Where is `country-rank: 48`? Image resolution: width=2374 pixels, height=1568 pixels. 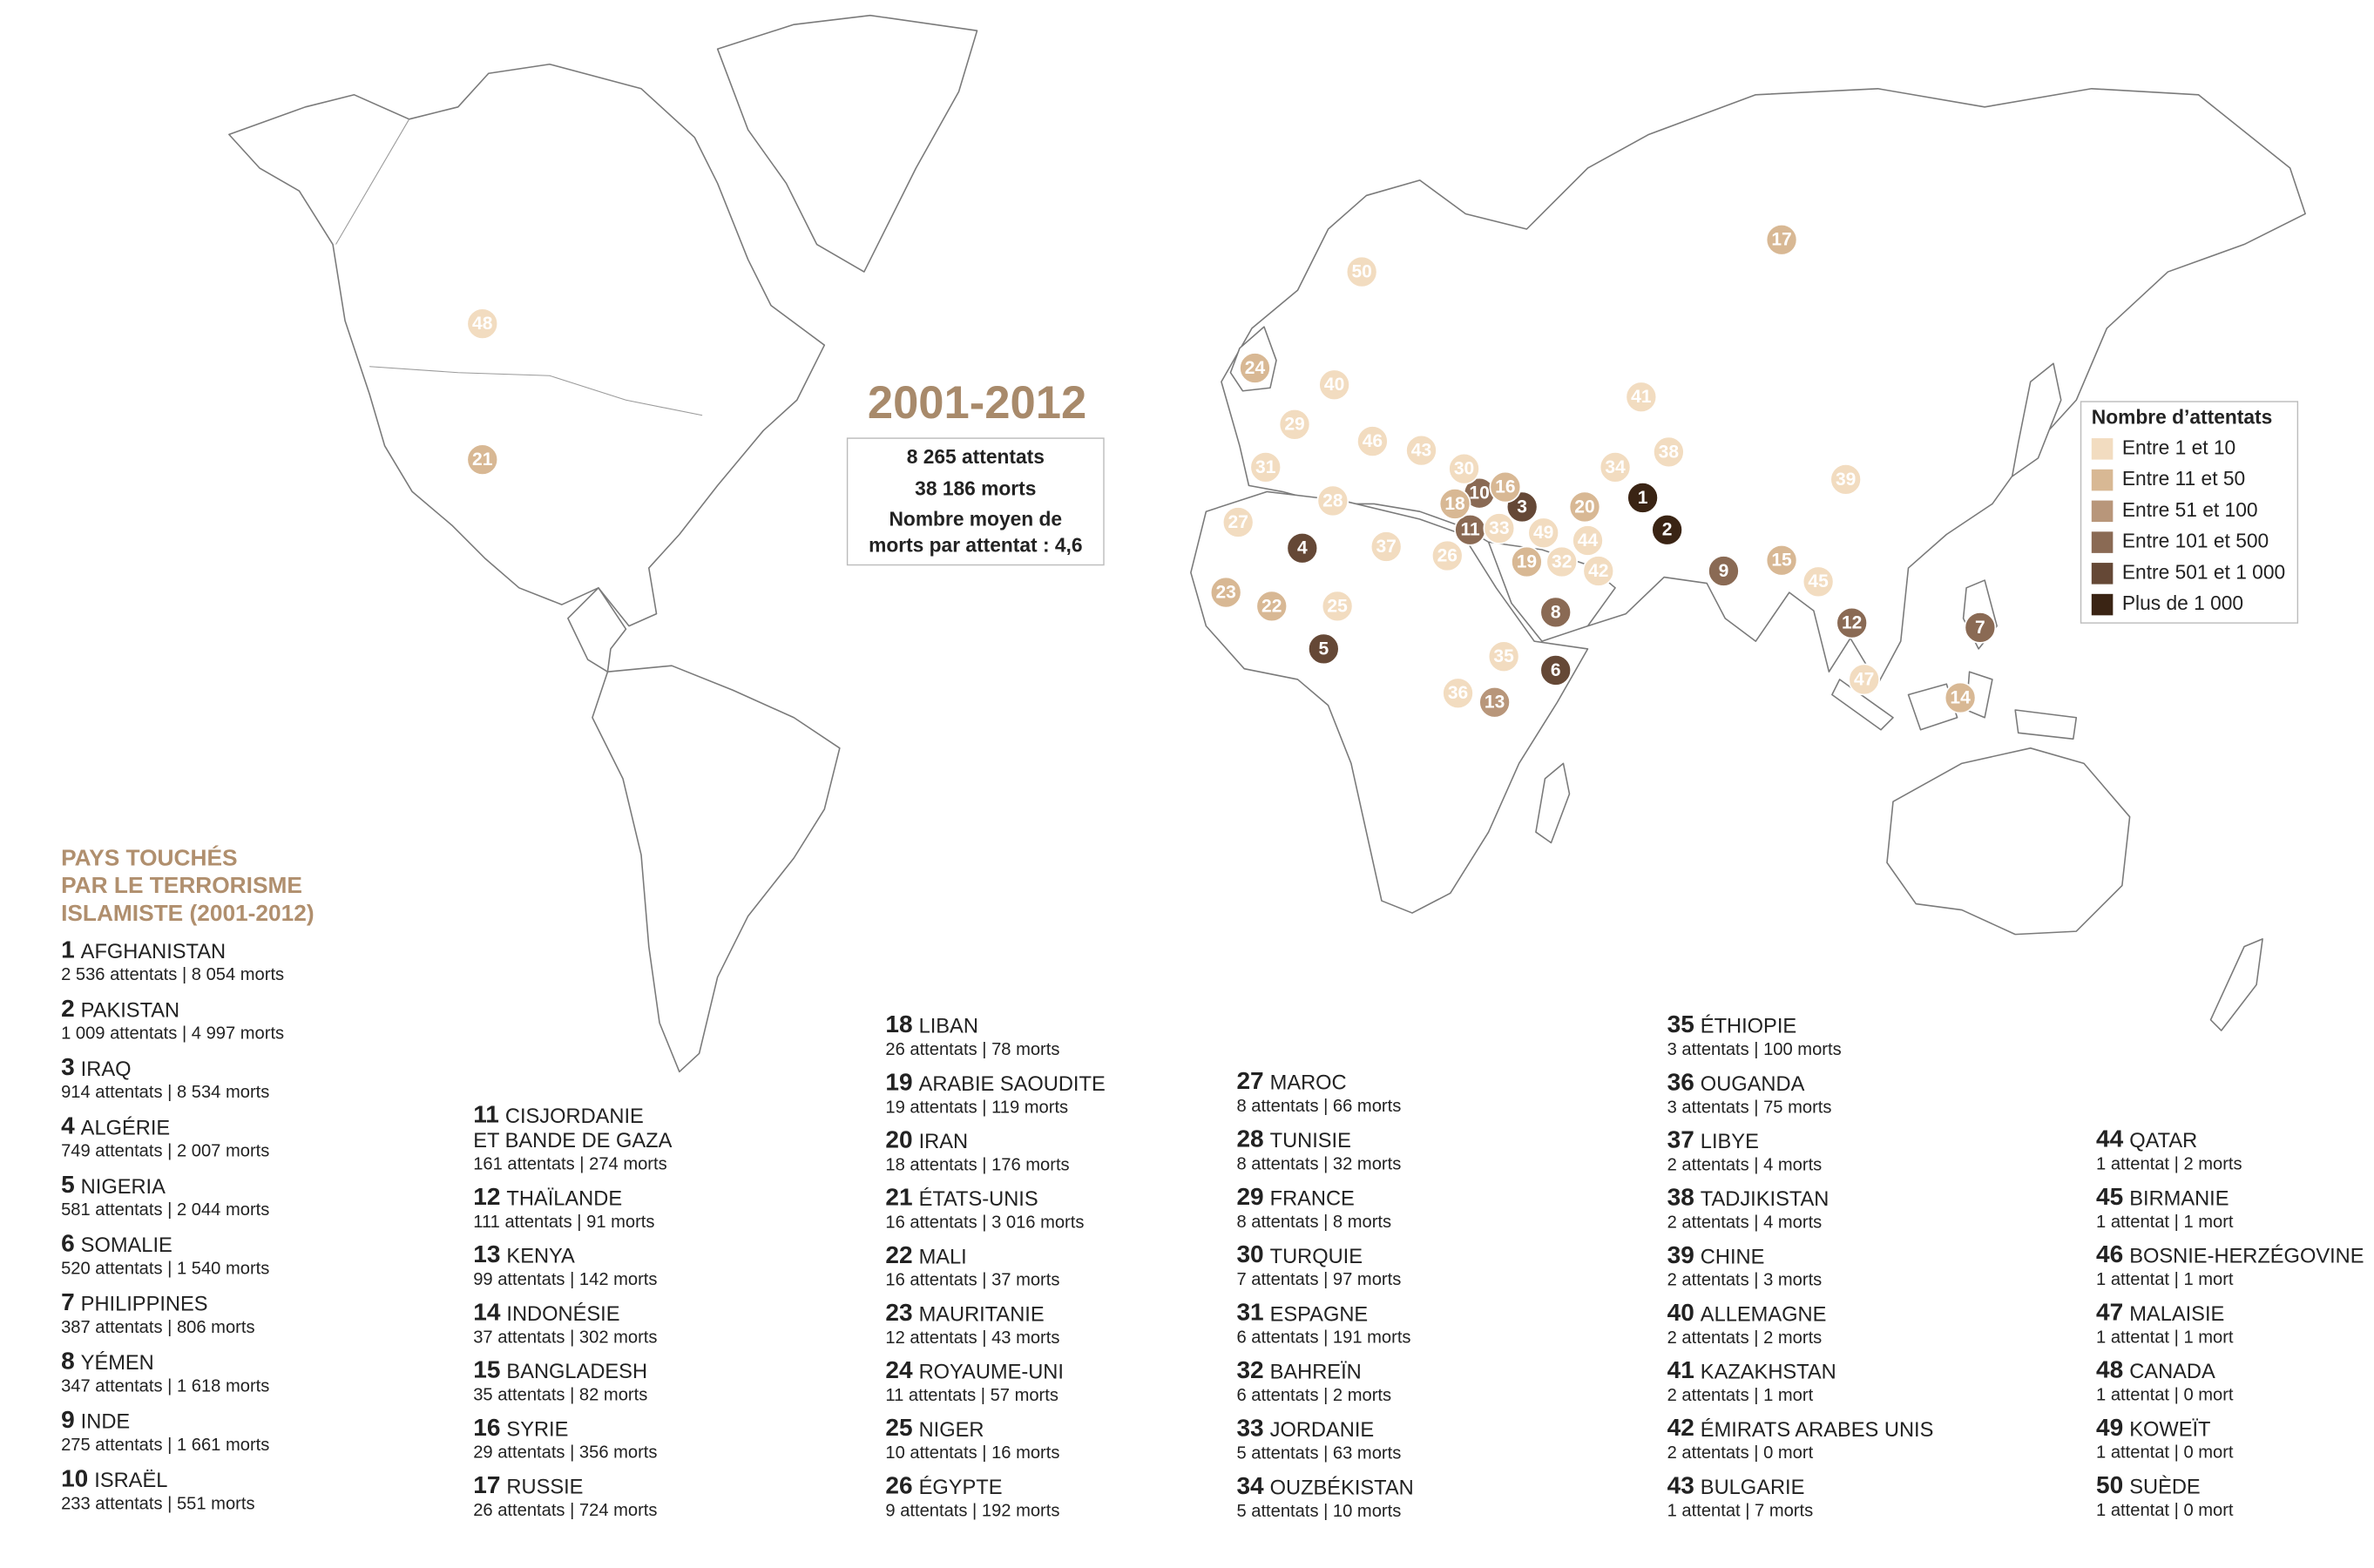 country-rank: 48 is located at coordinates (2110, 1369).